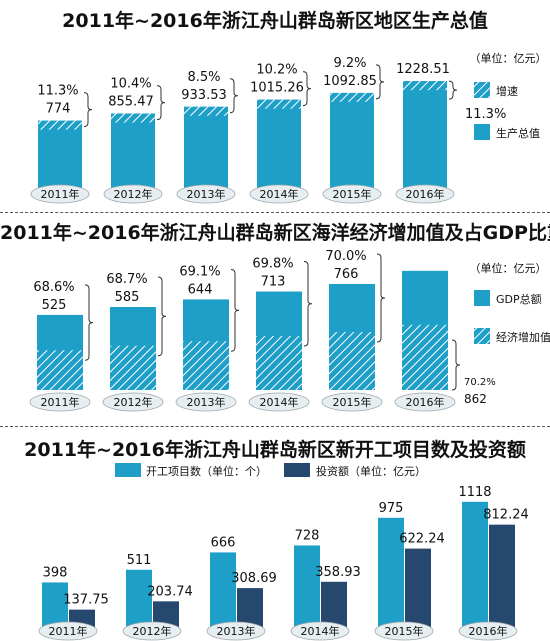  What do you see at coordinates (349, 63) in the screenshot?
I see `growth-rate-label-4: 9.2%` at bounding box center [349, 63].